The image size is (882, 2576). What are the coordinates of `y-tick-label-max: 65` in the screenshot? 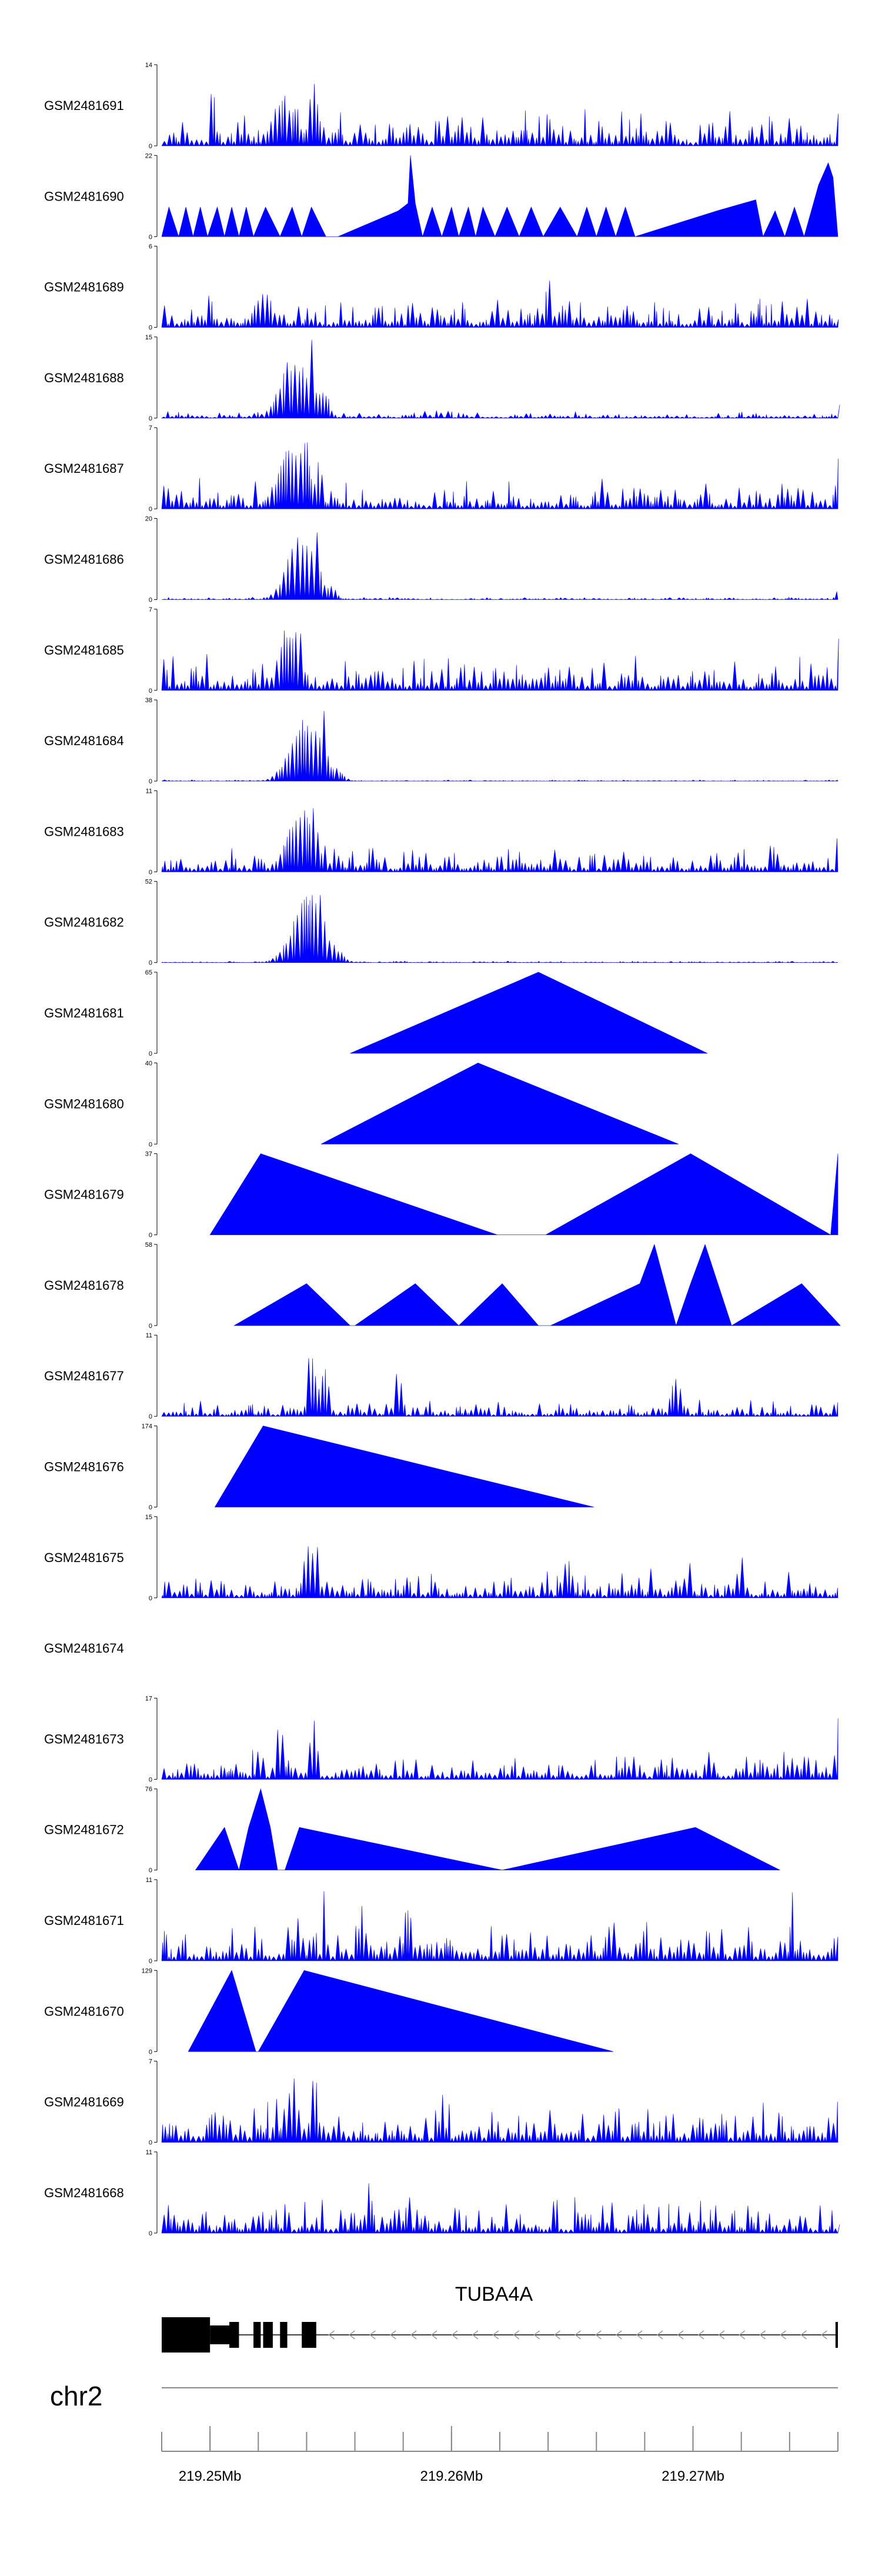 It's located at (148, 972).